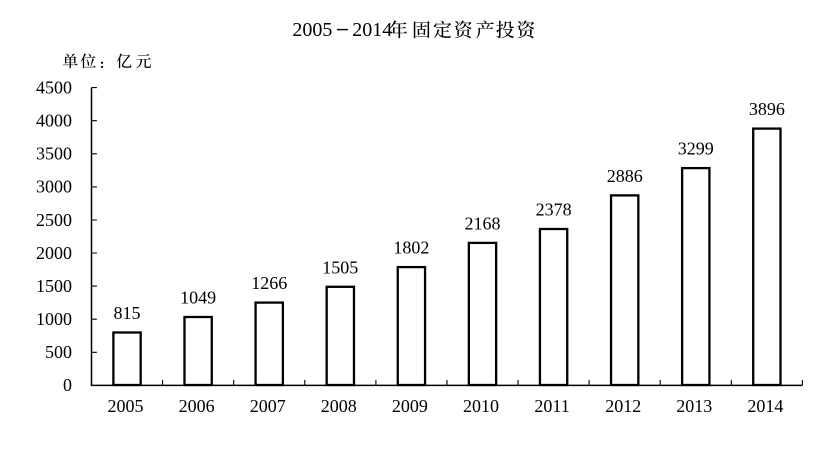  What do you see at coordinates (198, 298) in the screenshot?
I see `svg-text: 1049` at bounding box center [198, 298].